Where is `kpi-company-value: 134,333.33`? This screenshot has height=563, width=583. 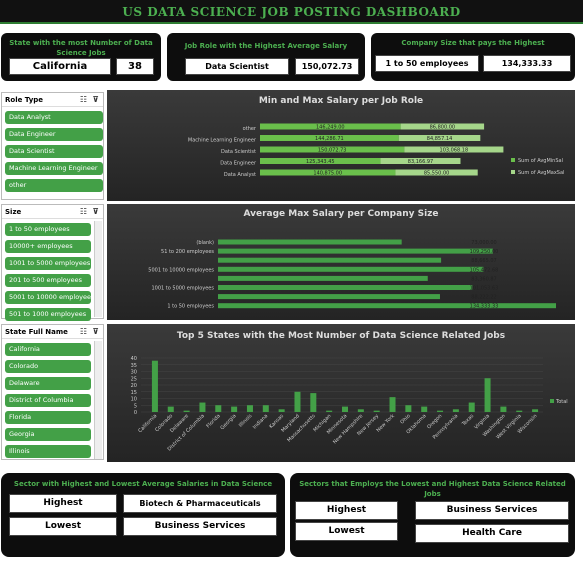 kpi-company-value: 134,333.33 is located at coordinates (527, 63).